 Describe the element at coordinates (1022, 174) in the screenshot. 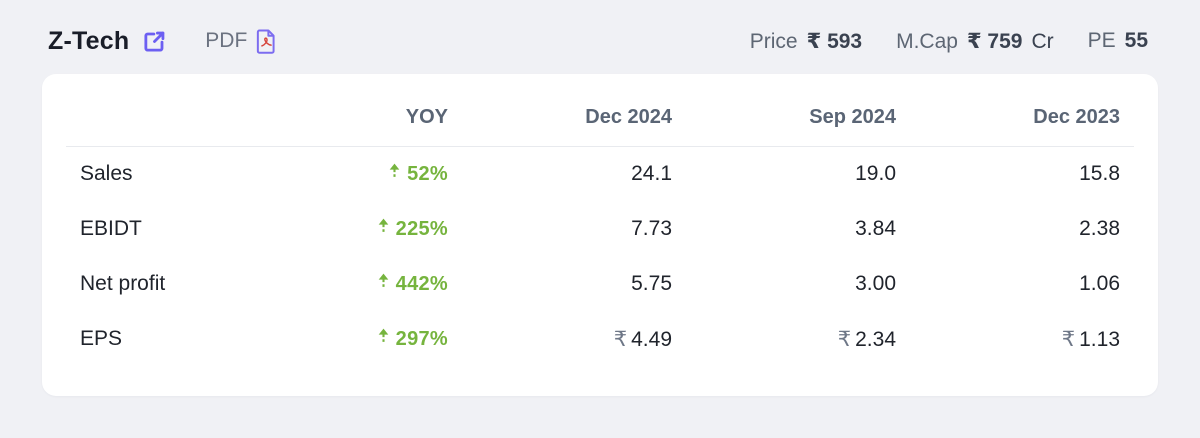

I see `value-cell: 15.8` at that location.